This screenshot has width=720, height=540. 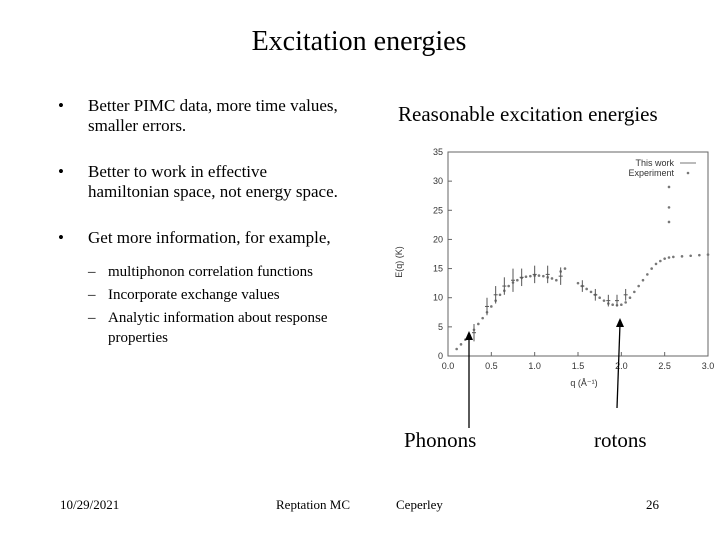 I want to click on phonons-label: Phonons, so click(x=440, y=440).